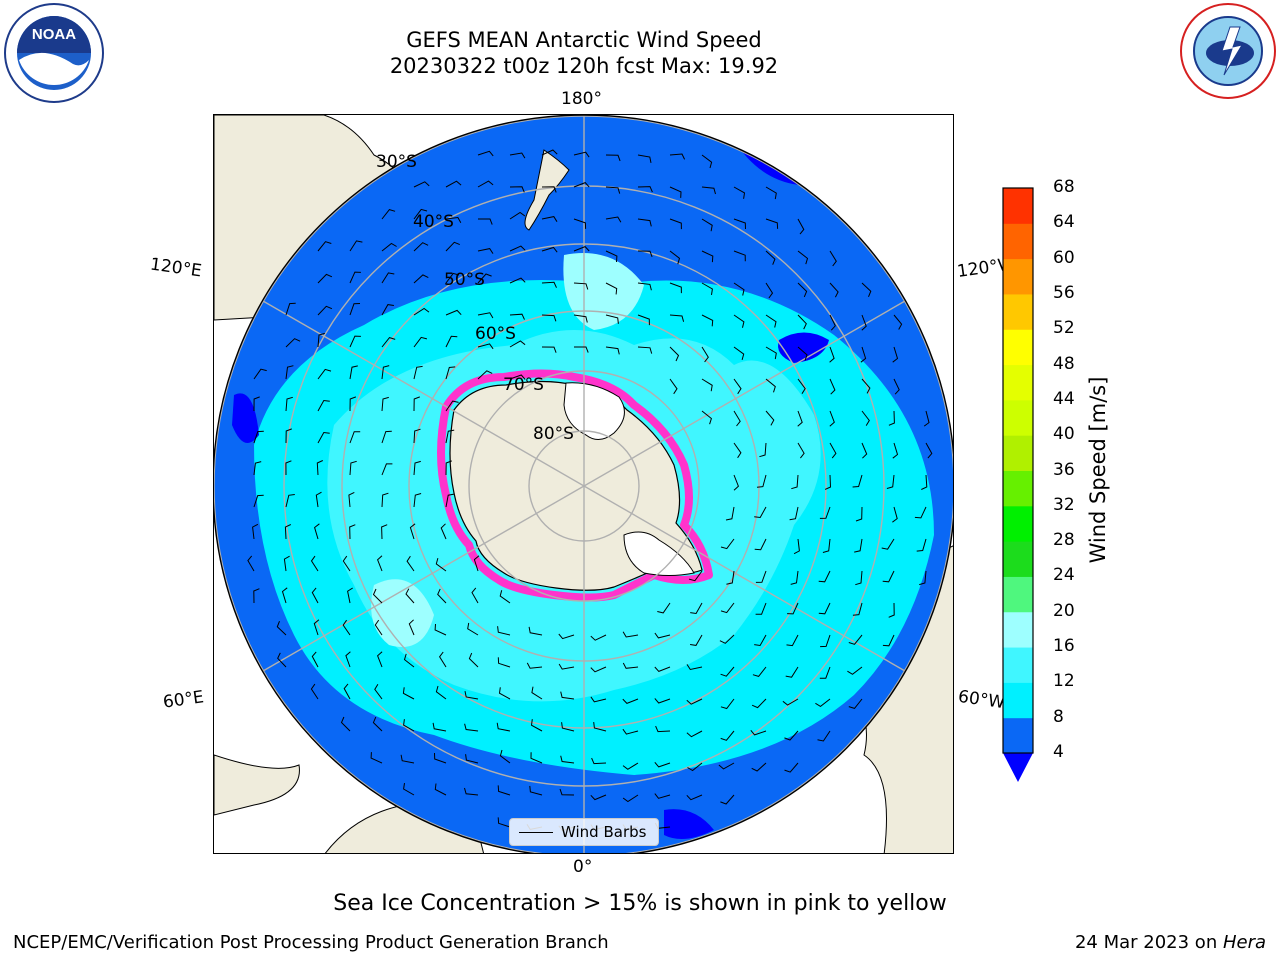 This screenshot has width=1280, height=960. Describe the element at coordinates (245, 418) in the screenshot. I see `wind-shade-under-4-d` at that location.